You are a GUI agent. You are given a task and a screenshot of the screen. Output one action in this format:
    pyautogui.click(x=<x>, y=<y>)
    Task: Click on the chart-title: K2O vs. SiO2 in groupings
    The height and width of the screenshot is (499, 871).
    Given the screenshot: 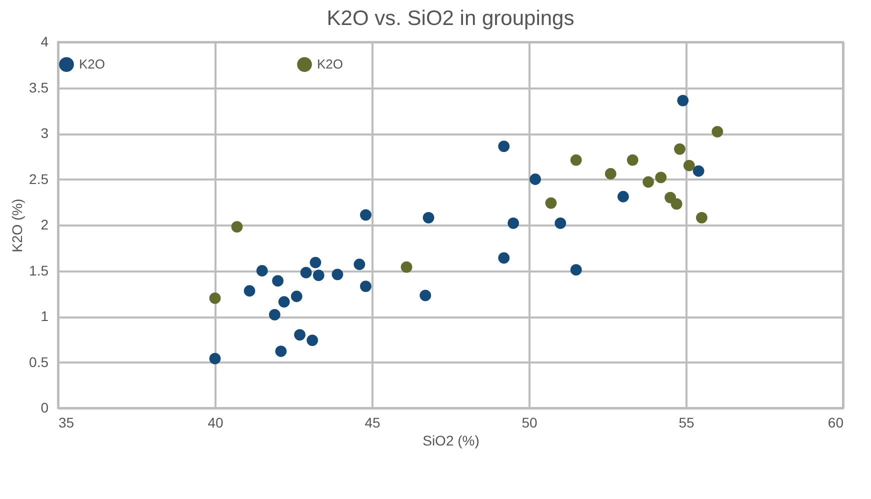 What is the action you would take?
    pyautogui.click(x=450, y=18)
    